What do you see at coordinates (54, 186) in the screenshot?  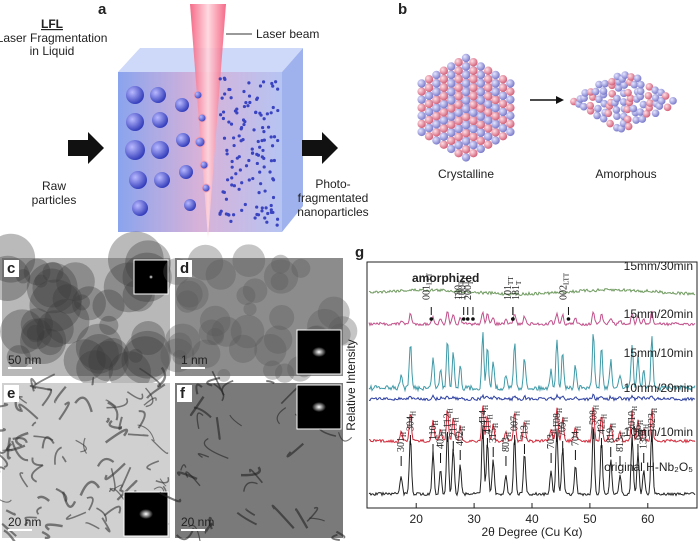 I see `input-label: Raw` at bounding box center [54, 186].